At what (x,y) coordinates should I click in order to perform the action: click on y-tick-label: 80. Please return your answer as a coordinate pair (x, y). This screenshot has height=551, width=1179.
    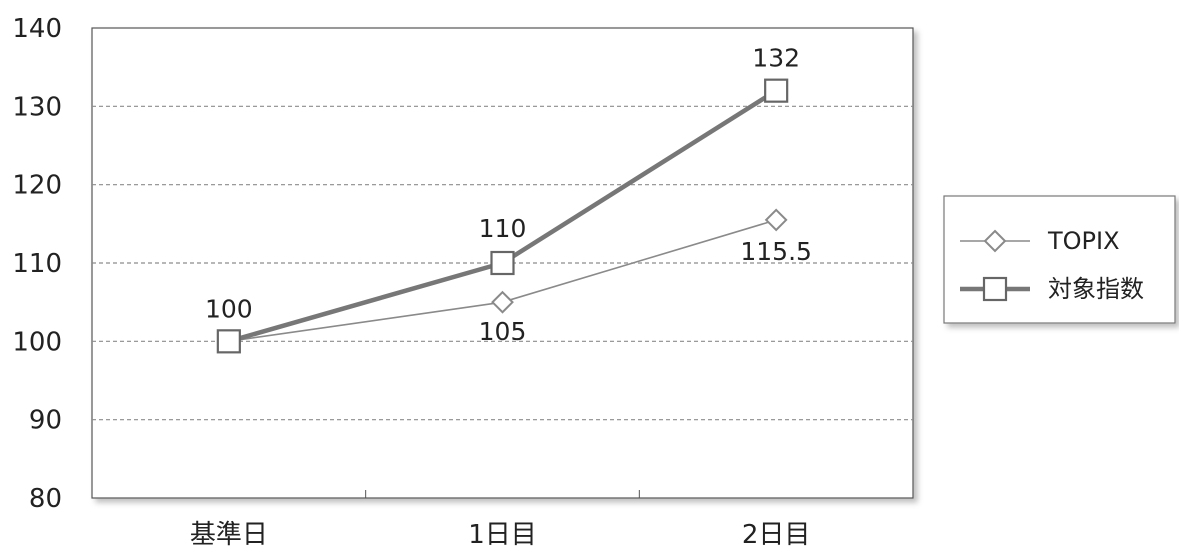
    Looking at the image, I should click on (45, 499).